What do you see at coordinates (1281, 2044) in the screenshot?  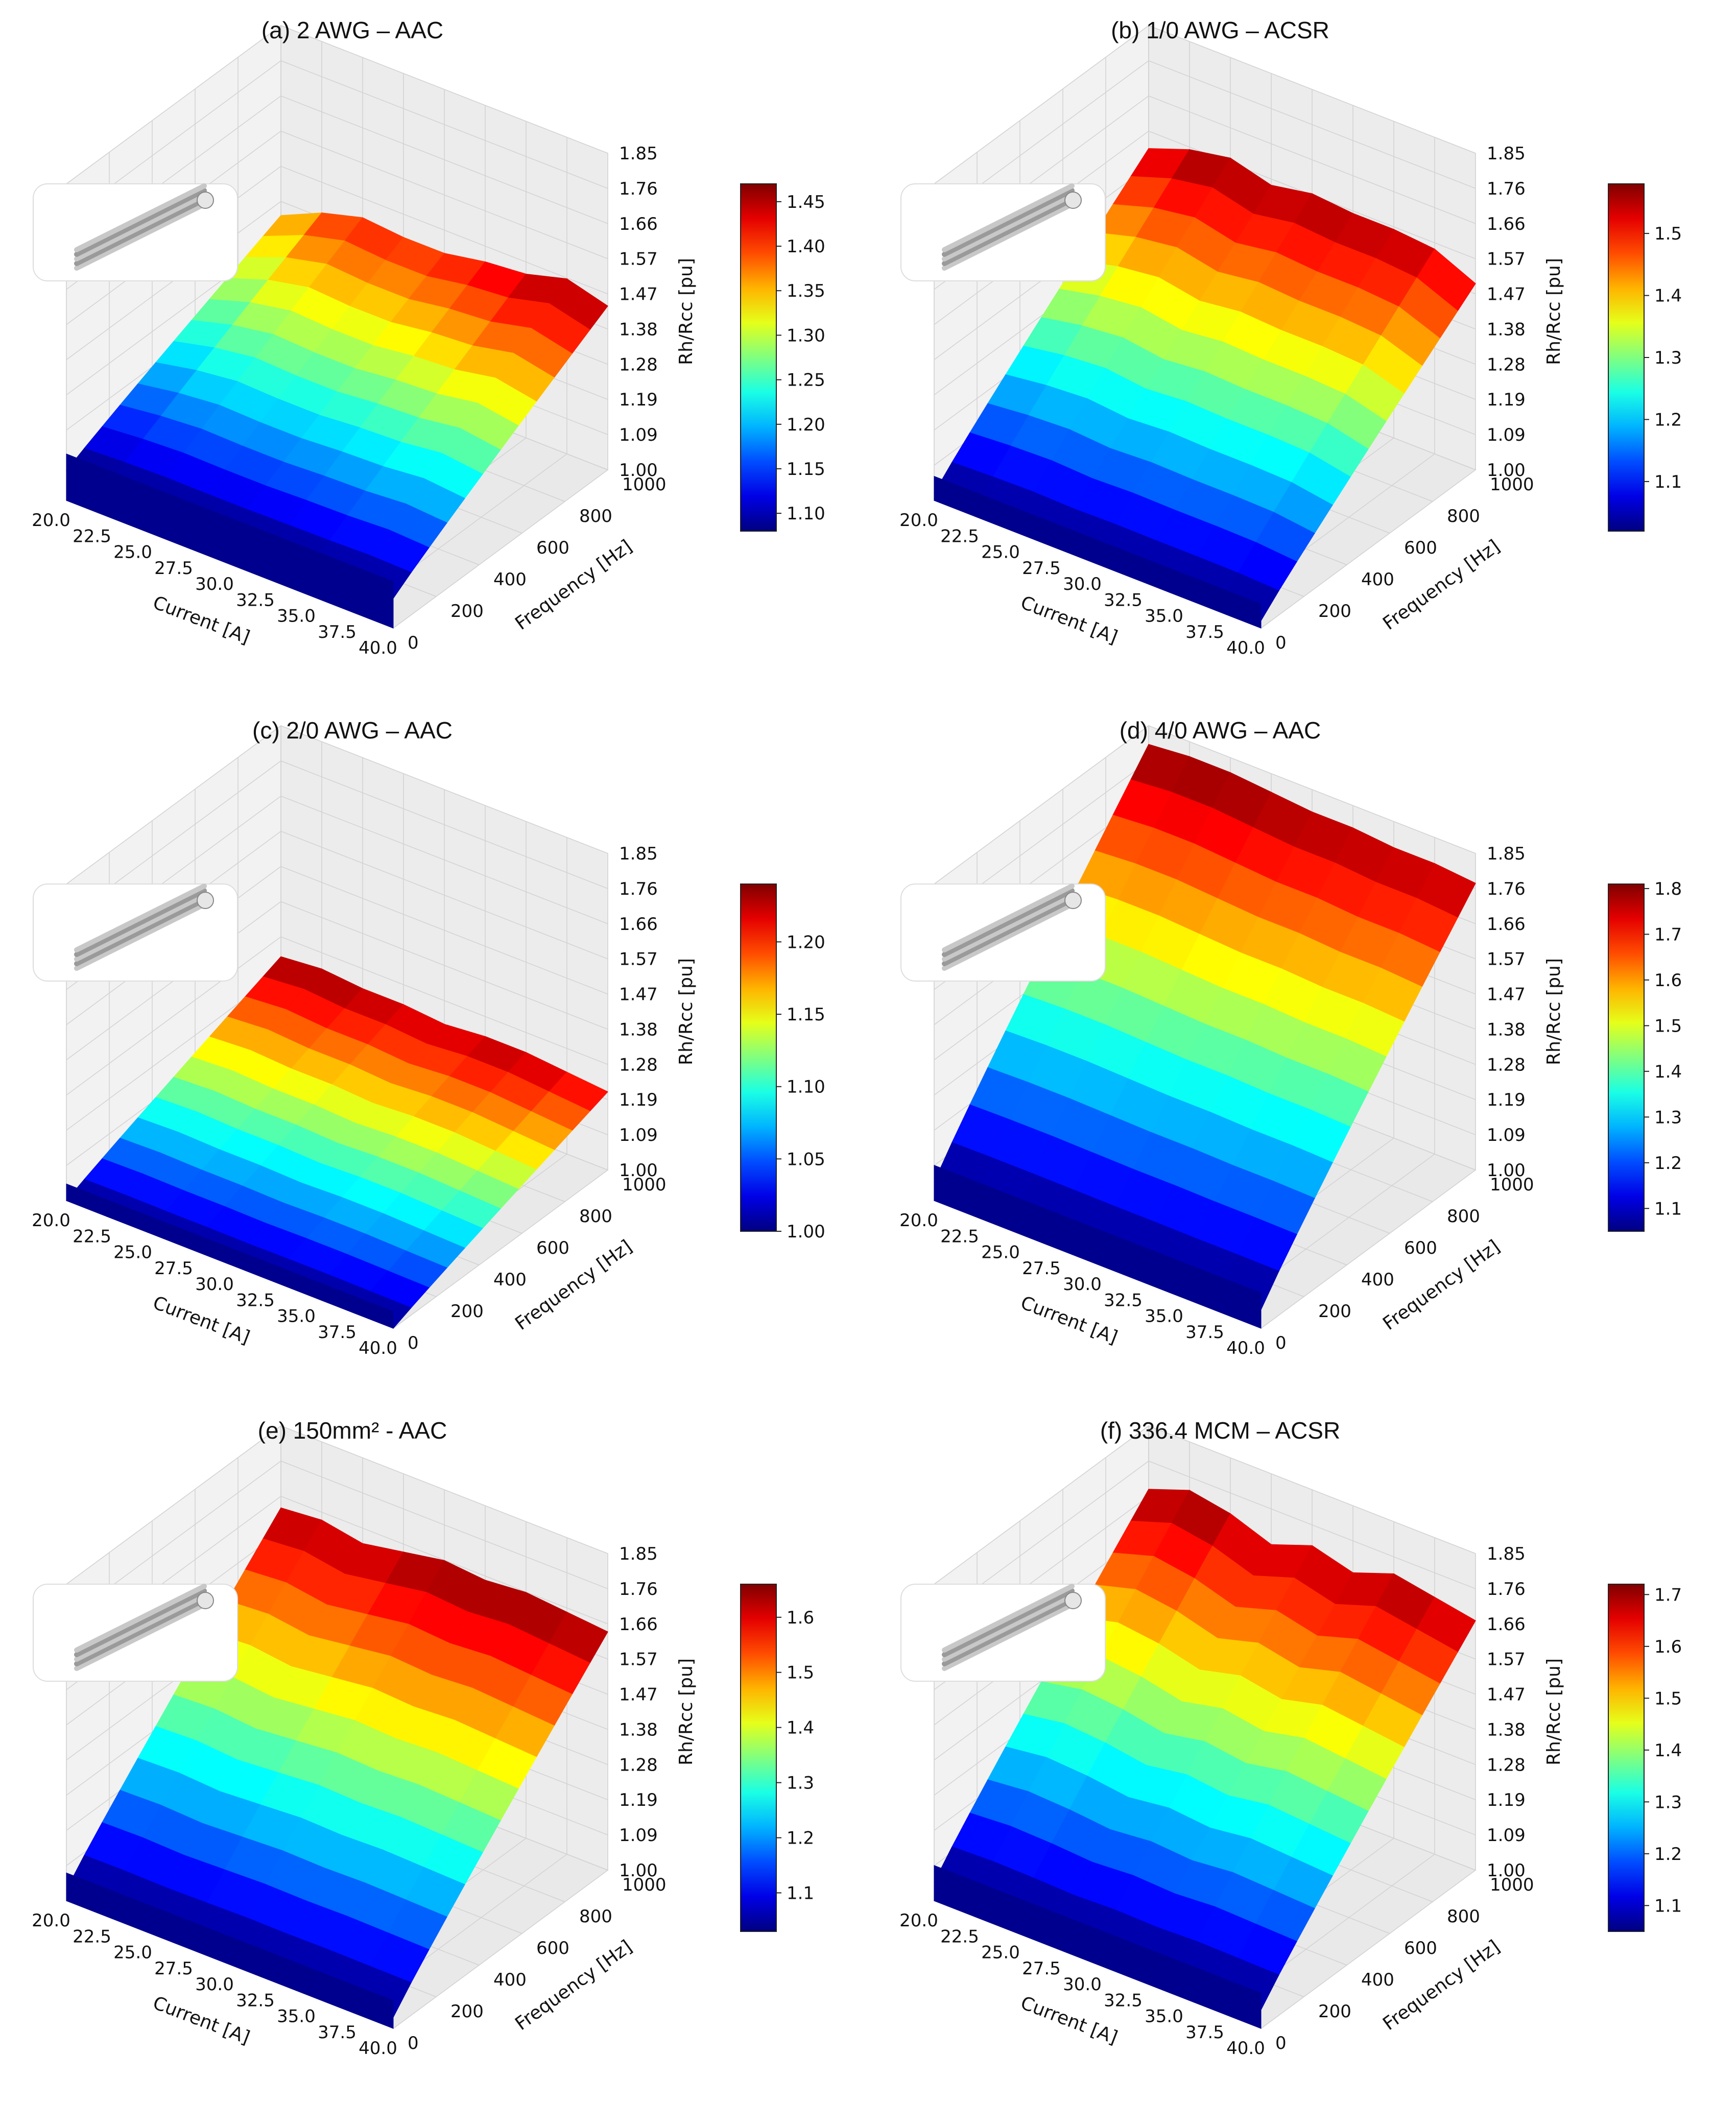 I see `y-tick-label: 0` at bounding box center [1281, 2044].